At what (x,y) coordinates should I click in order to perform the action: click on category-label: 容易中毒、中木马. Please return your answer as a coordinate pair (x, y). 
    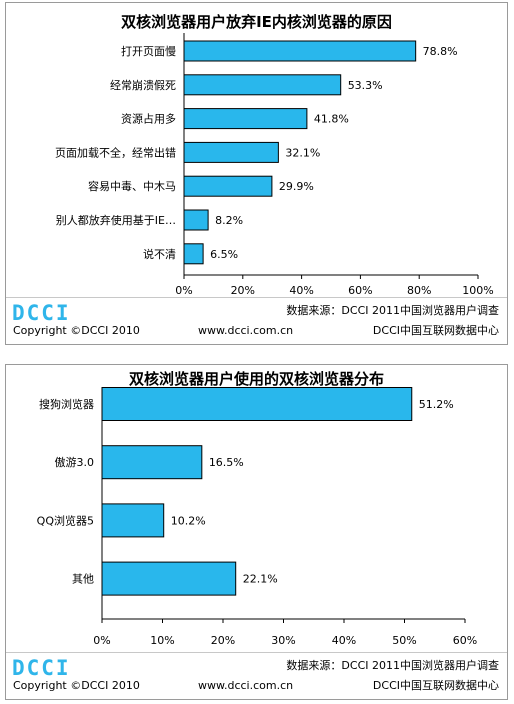
    Looking at the image, I should click on (132, 186).